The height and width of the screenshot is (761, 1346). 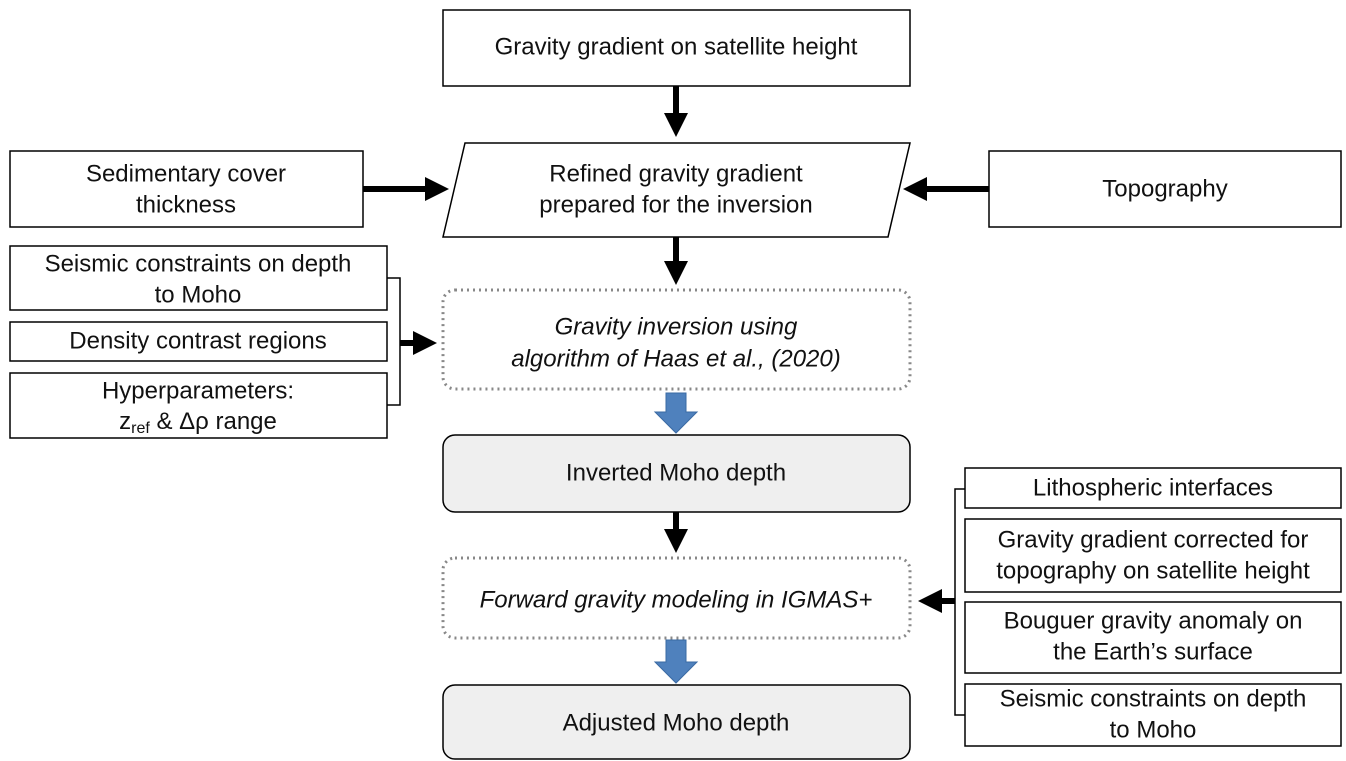 I want to click on result-box, so click(x=676, y=722).